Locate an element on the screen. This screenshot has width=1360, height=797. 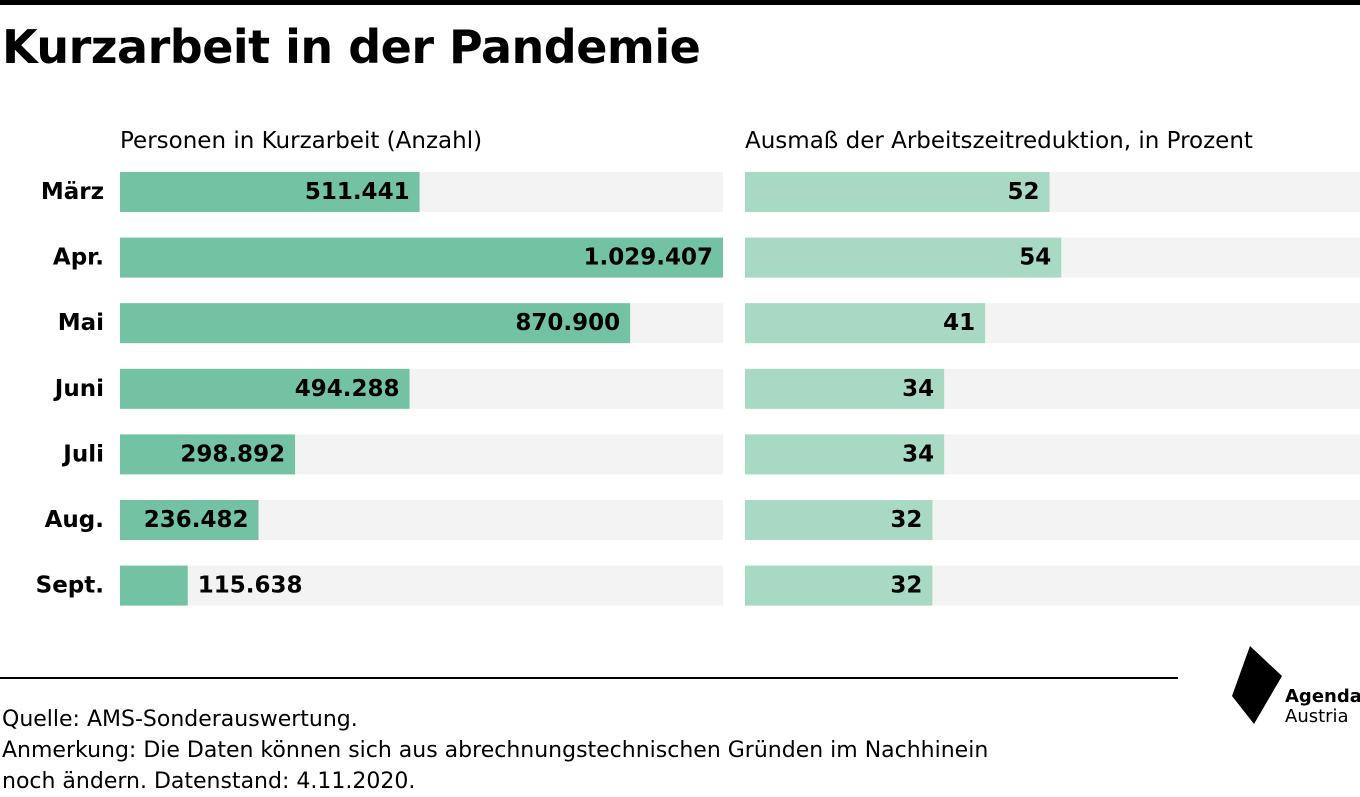
count-value-label-2: 1.029.407 is located at coordinates (649, 258).